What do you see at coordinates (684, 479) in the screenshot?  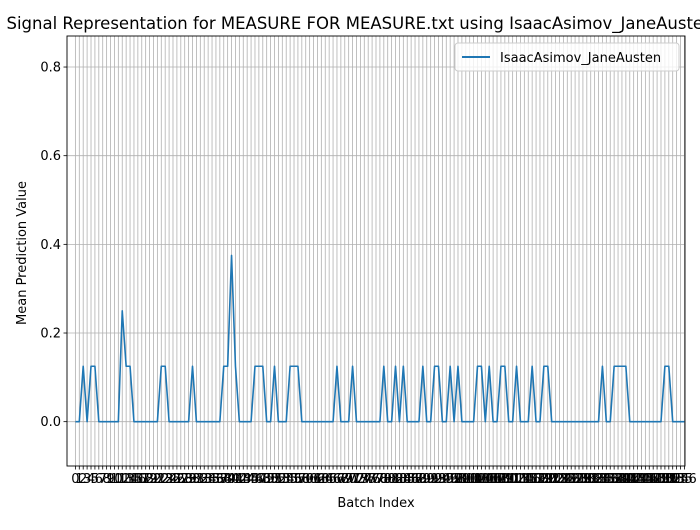 I see `x-tick-label: 156` at bounding box center [684, 479].